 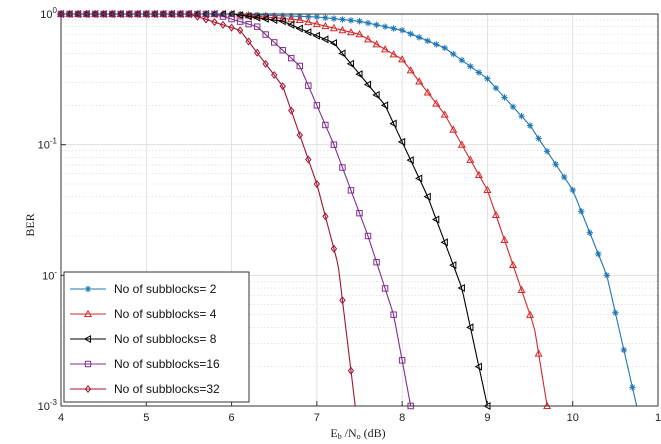 What do you see at coordinates (573, 418) in the screenshot?
I see `x-tick-label: 10` at bounding box center [573, 418].